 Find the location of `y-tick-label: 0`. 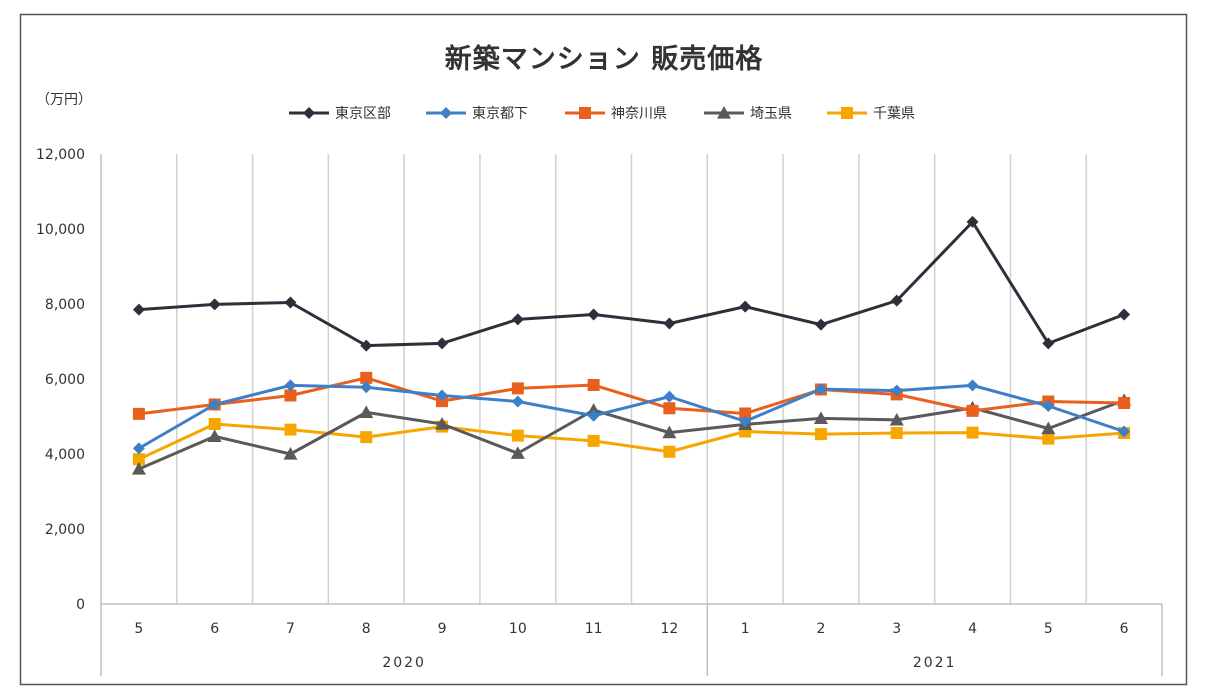

y-tick-label: 0 is located at coordinates (80, 605).